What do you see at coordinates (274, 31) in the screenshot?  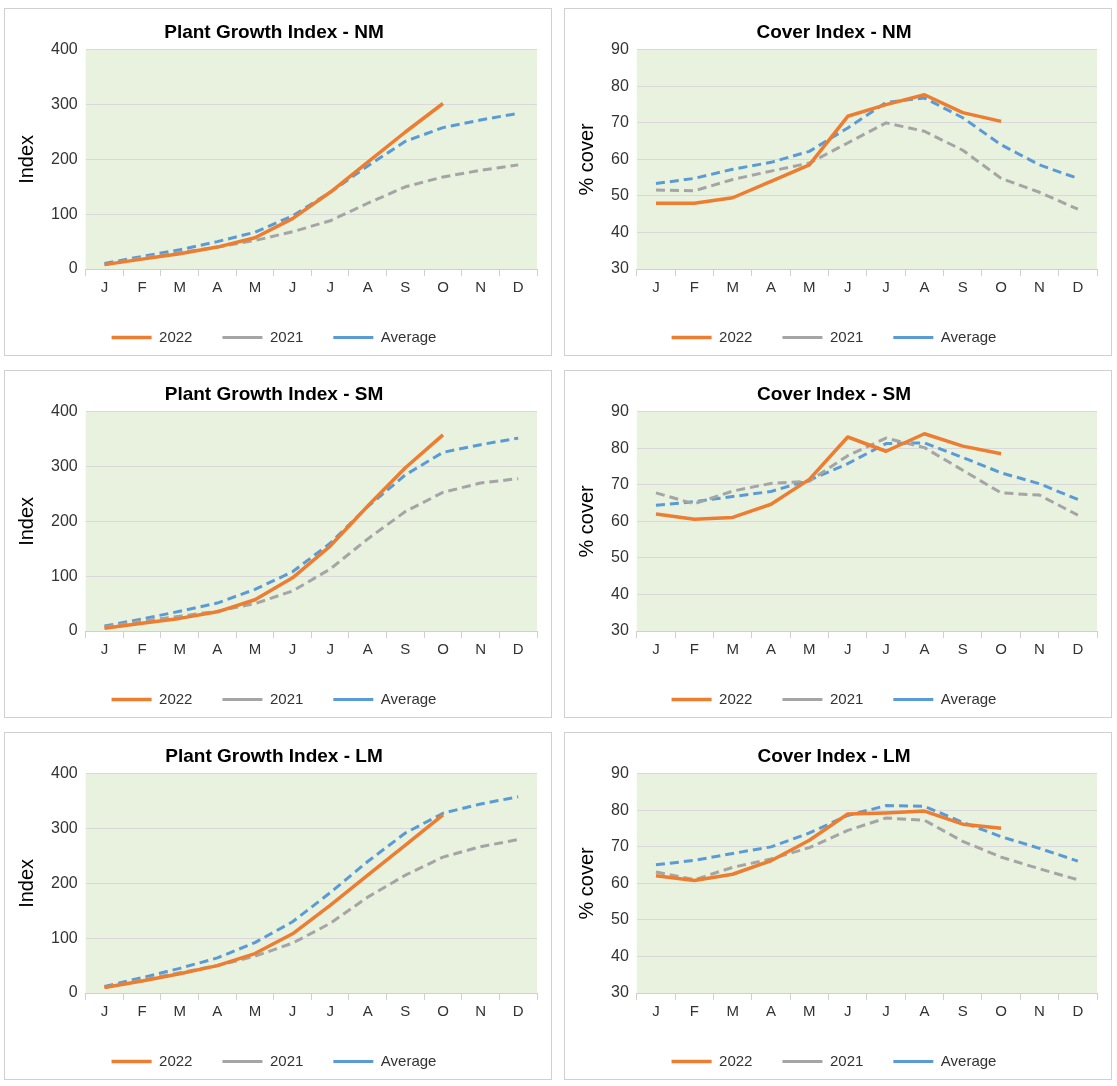 I see `chart-title: Plant Growth Index - NM` at bounding box center [274, 31].